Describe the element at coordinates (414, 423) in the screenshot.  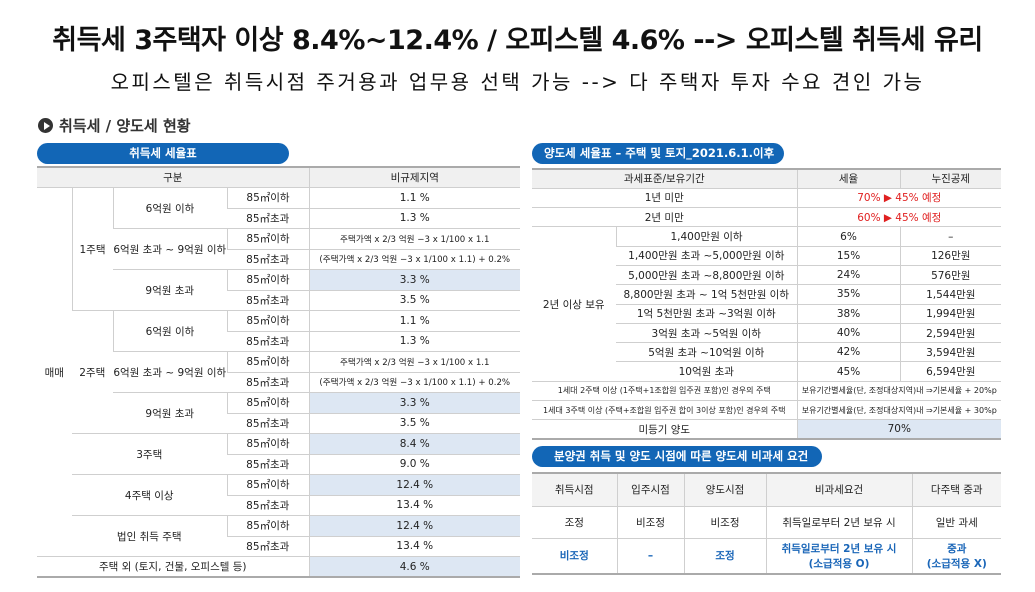
I see `table-cell: 3.5 %` at that location.